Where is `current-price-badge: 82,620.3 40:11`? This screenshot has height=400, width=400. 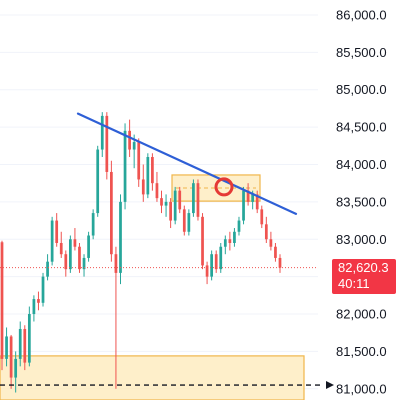
current-price-badge: 82,620.3 40:11 is located at coordinates (364, 276).